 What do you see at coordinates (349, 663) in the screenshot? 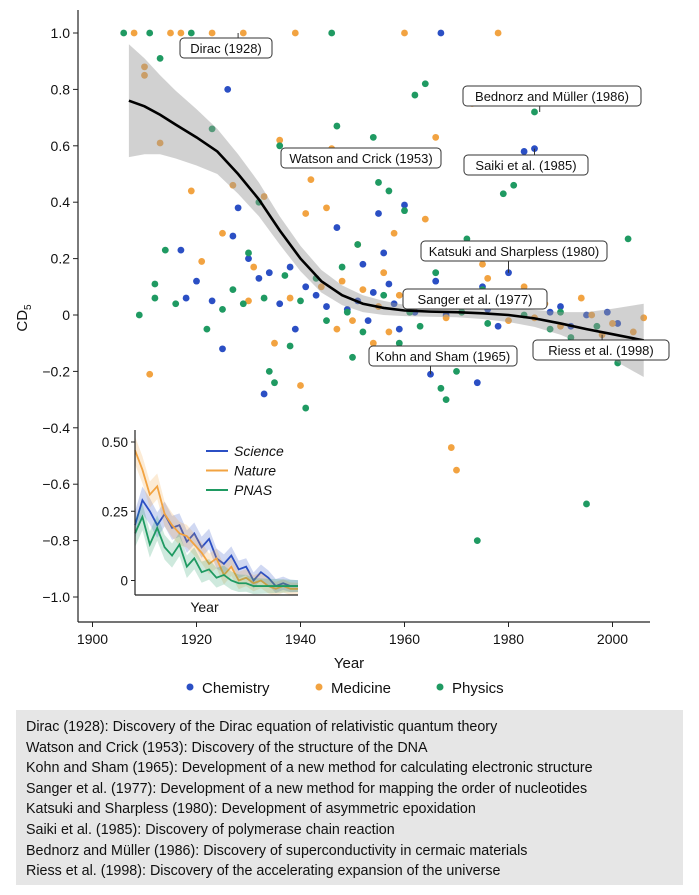
I see `x-axis-label: Year` at bounding box center [349, 663].